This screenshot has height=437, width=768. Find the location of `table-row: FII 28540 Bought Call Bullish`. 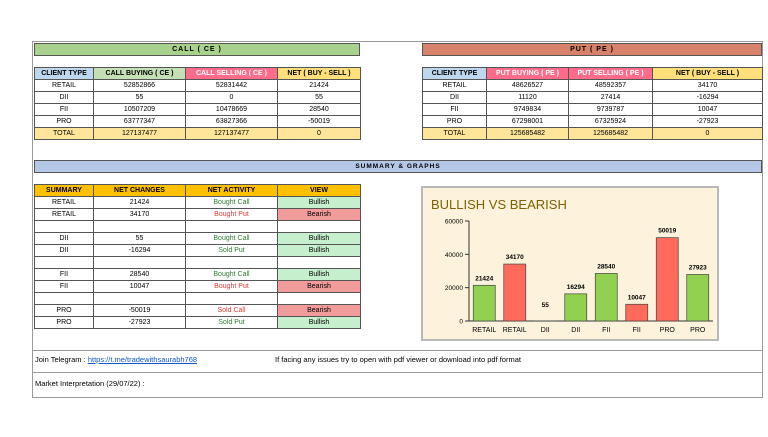

table-row: FII 28540 Bought Call Bullish is located at coordinates (197, 274).